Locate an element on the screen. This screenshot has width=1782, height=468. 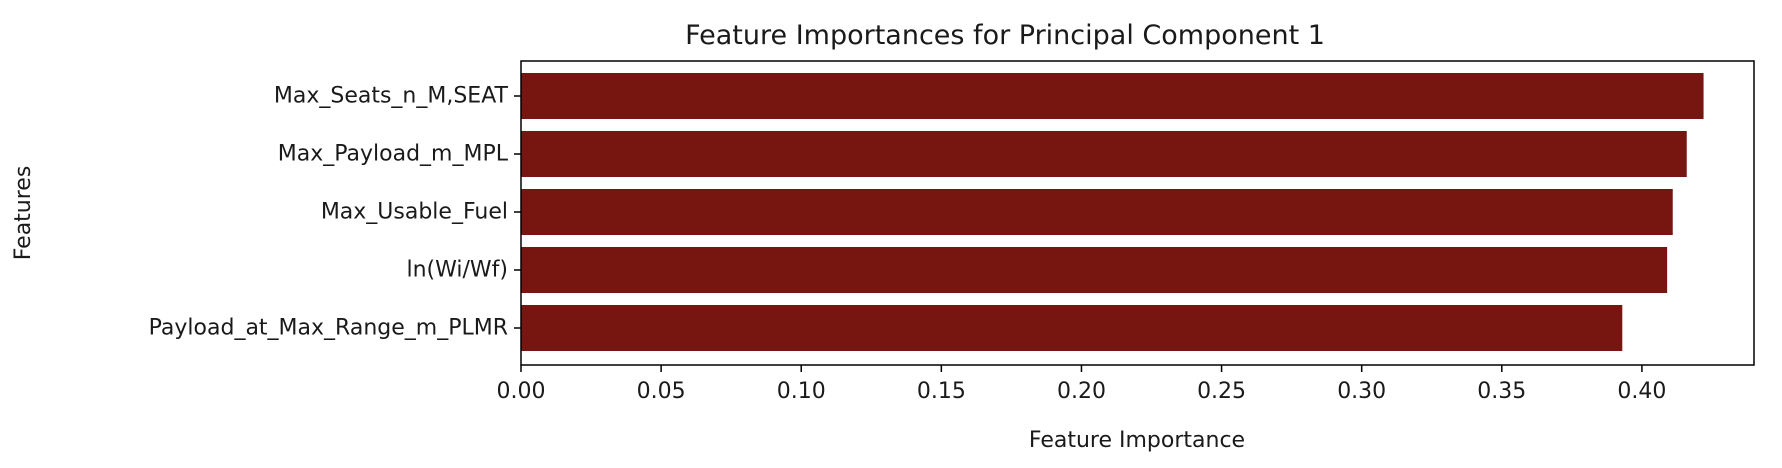
x-tick-label: 0.25 is located at coordinates (1221, 391).